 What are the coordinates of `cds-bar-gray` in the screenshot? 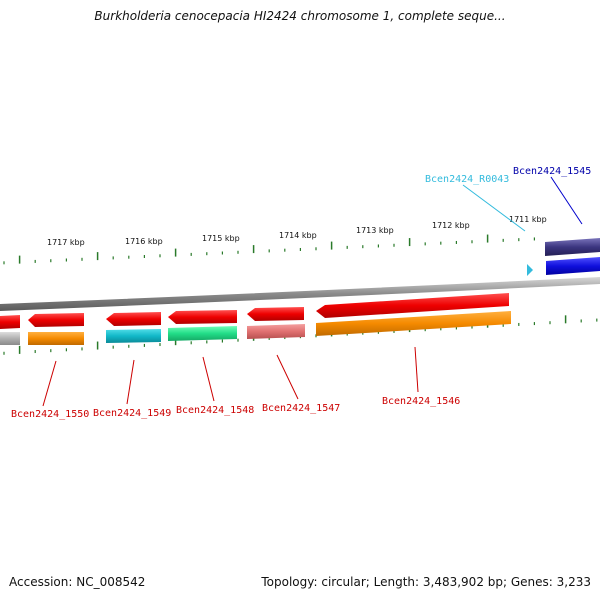 It's located at (10, 338).